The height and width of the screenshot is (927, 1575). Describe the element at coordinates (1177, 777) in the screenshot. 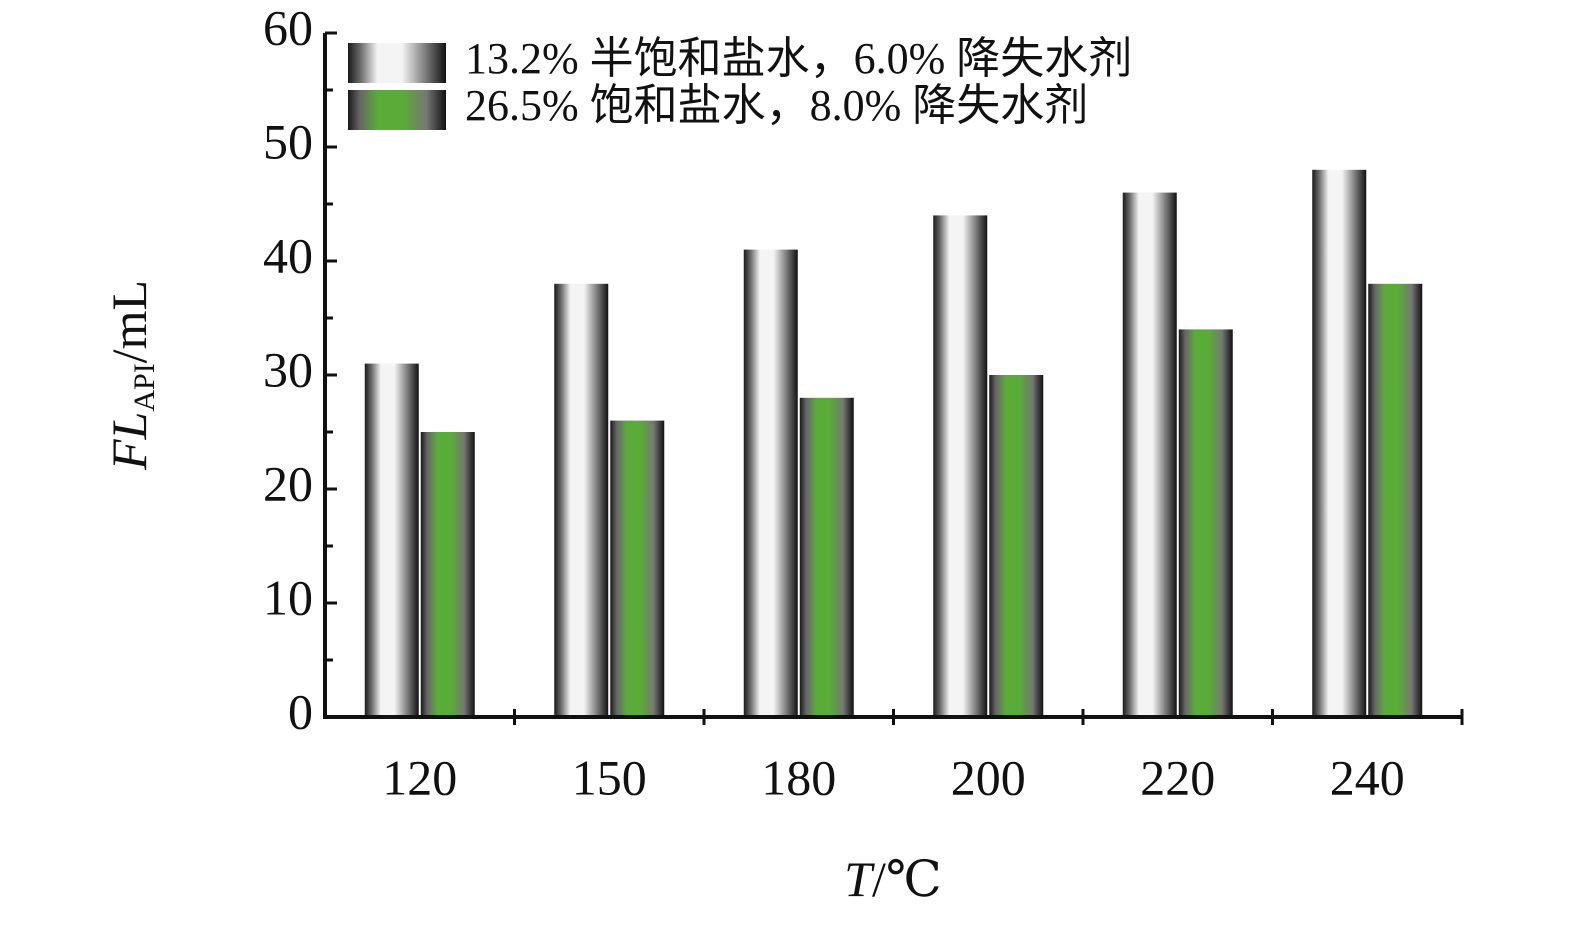

I see `x-tick-label: 220` at that location.